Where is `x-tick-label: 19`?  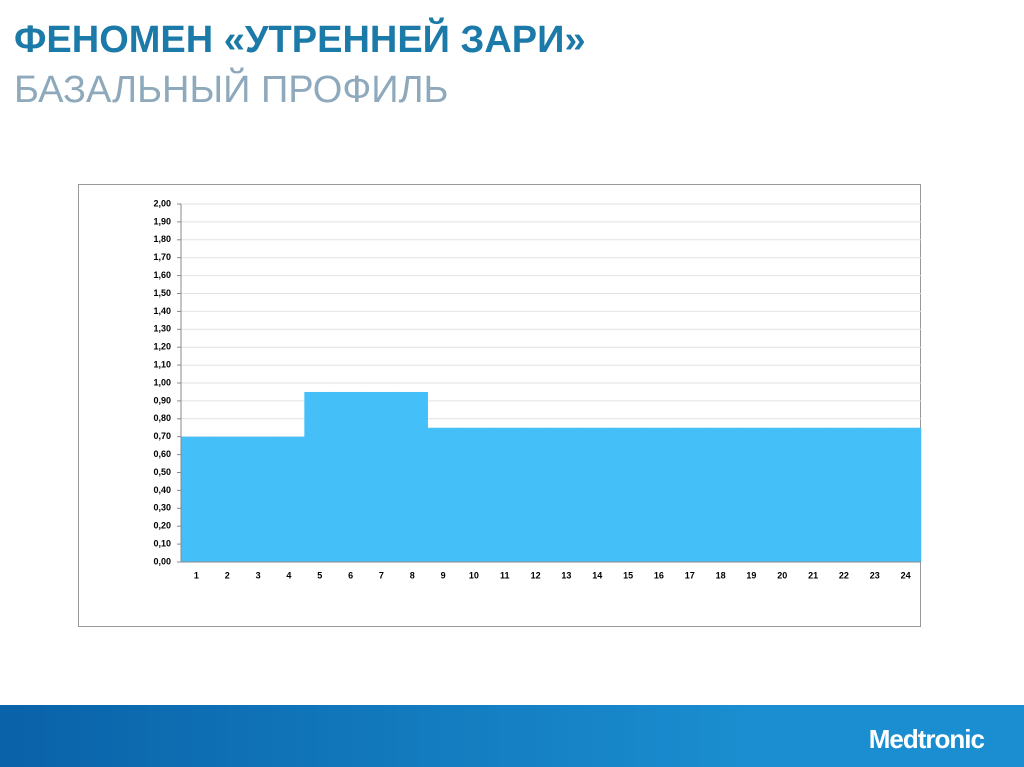
x-tick-label: 19 is located at coordinates (751, 575).